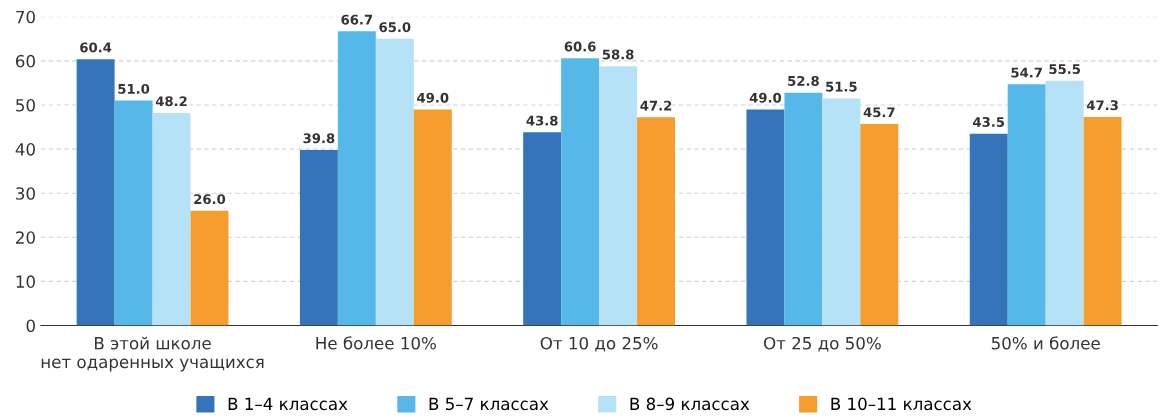 The image size is (1169, 420). Describe the element at coordinates (489, 404) in the screenshot. I see `legend-label: В 5–7 классах` at that location.